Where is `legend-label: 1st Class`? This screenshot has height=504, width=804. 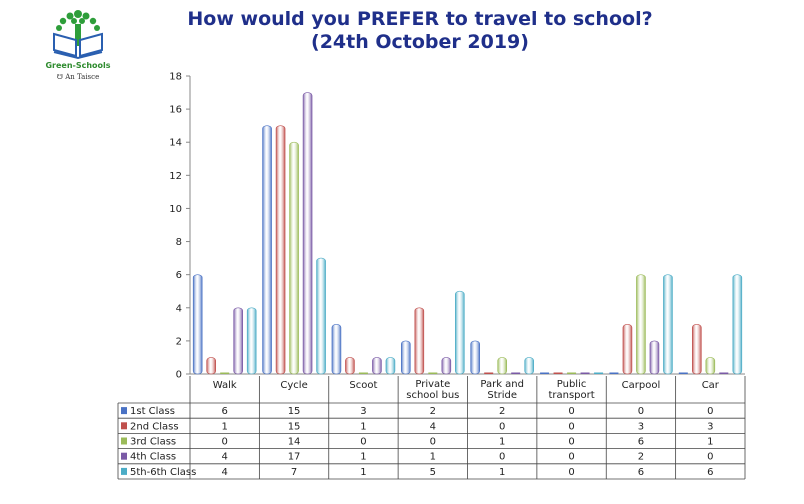
legend-label: 1st Class is located at coordinates (152, 411).